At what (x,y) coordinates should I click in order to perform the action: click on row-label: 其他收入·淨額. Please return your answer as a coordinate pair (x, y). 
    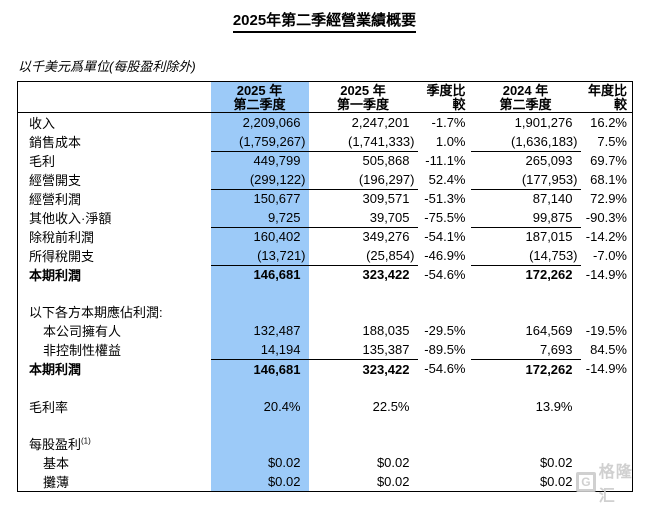
    Looking at the image, I should click on (70, 218).